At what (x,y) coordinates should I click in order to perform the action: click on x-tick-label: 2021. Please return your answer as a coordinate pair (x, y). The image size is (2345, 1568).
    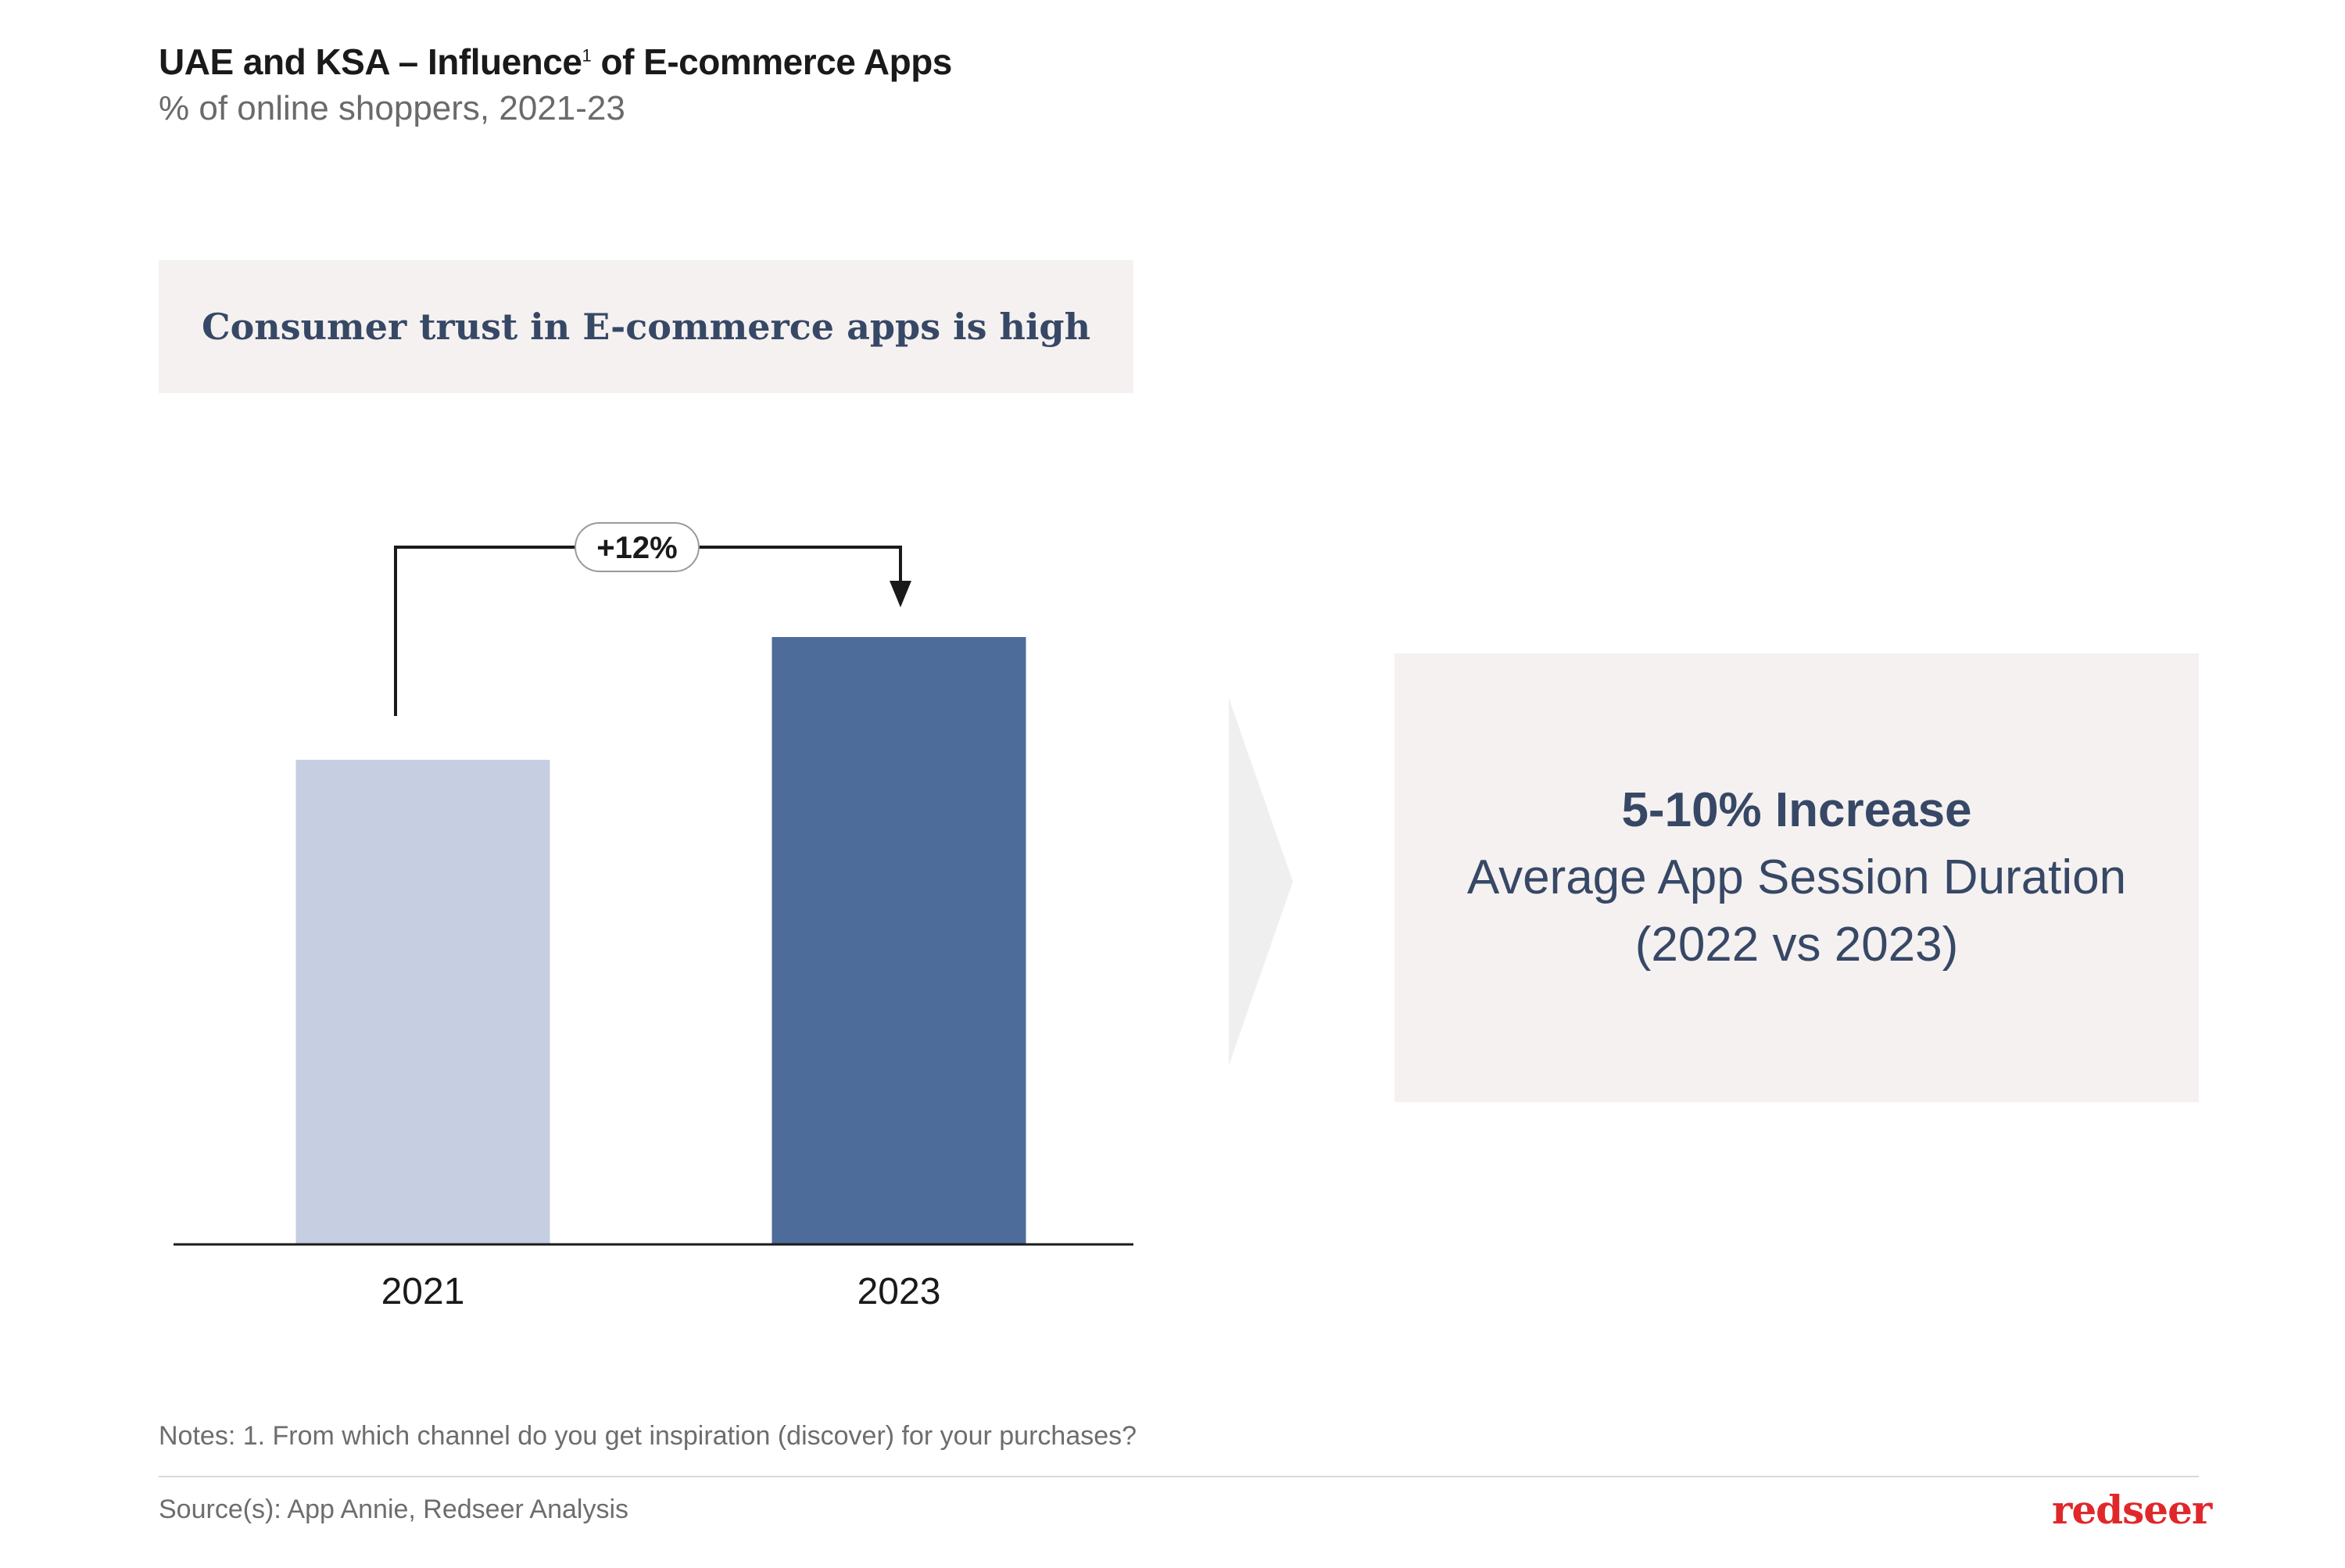
    Looking at the image, I should click on (423, 1291).